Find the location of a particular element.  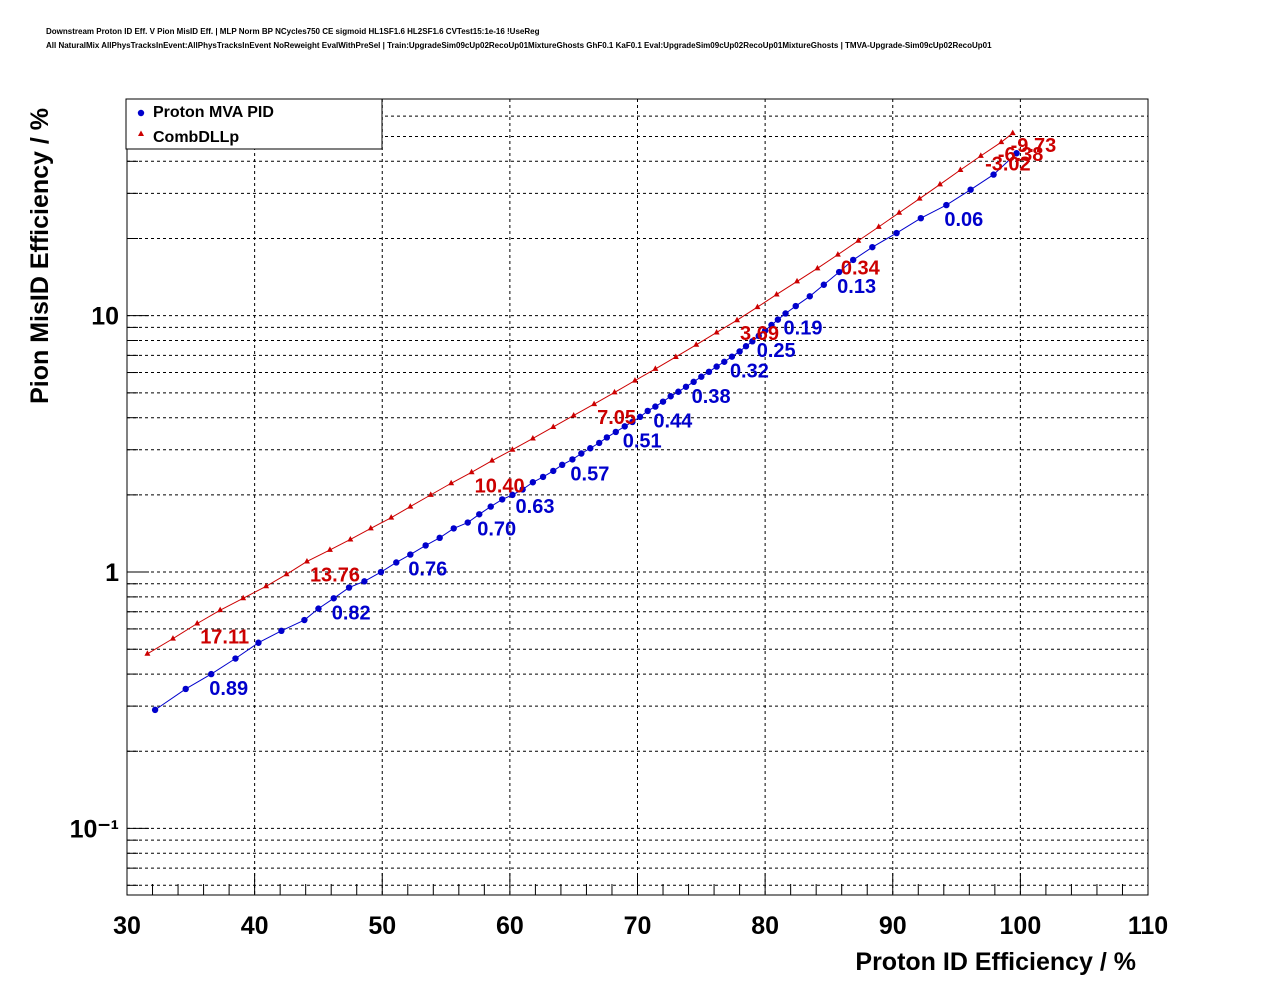

dll-cut-label: 17.11 is located at coordinates (224, 637).